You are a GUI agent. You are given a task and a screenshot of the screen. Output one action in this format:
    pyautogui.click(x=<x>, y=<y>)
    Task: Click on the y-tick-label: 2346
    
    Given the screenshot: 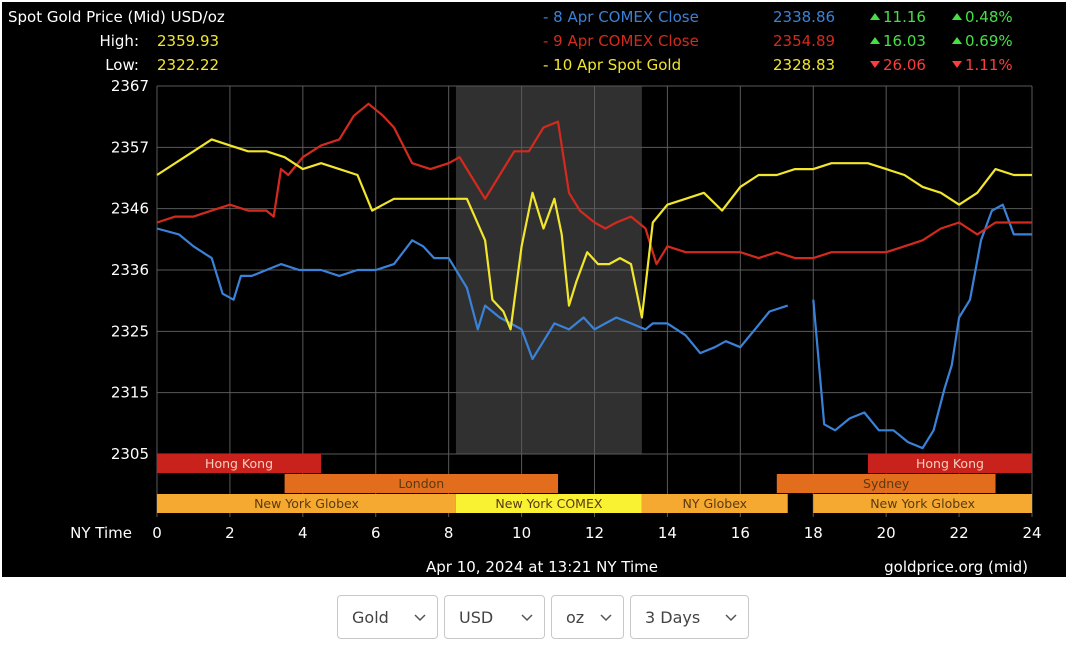 What is the action you would take?
    pyautogui.click(x=130, y=209)
    